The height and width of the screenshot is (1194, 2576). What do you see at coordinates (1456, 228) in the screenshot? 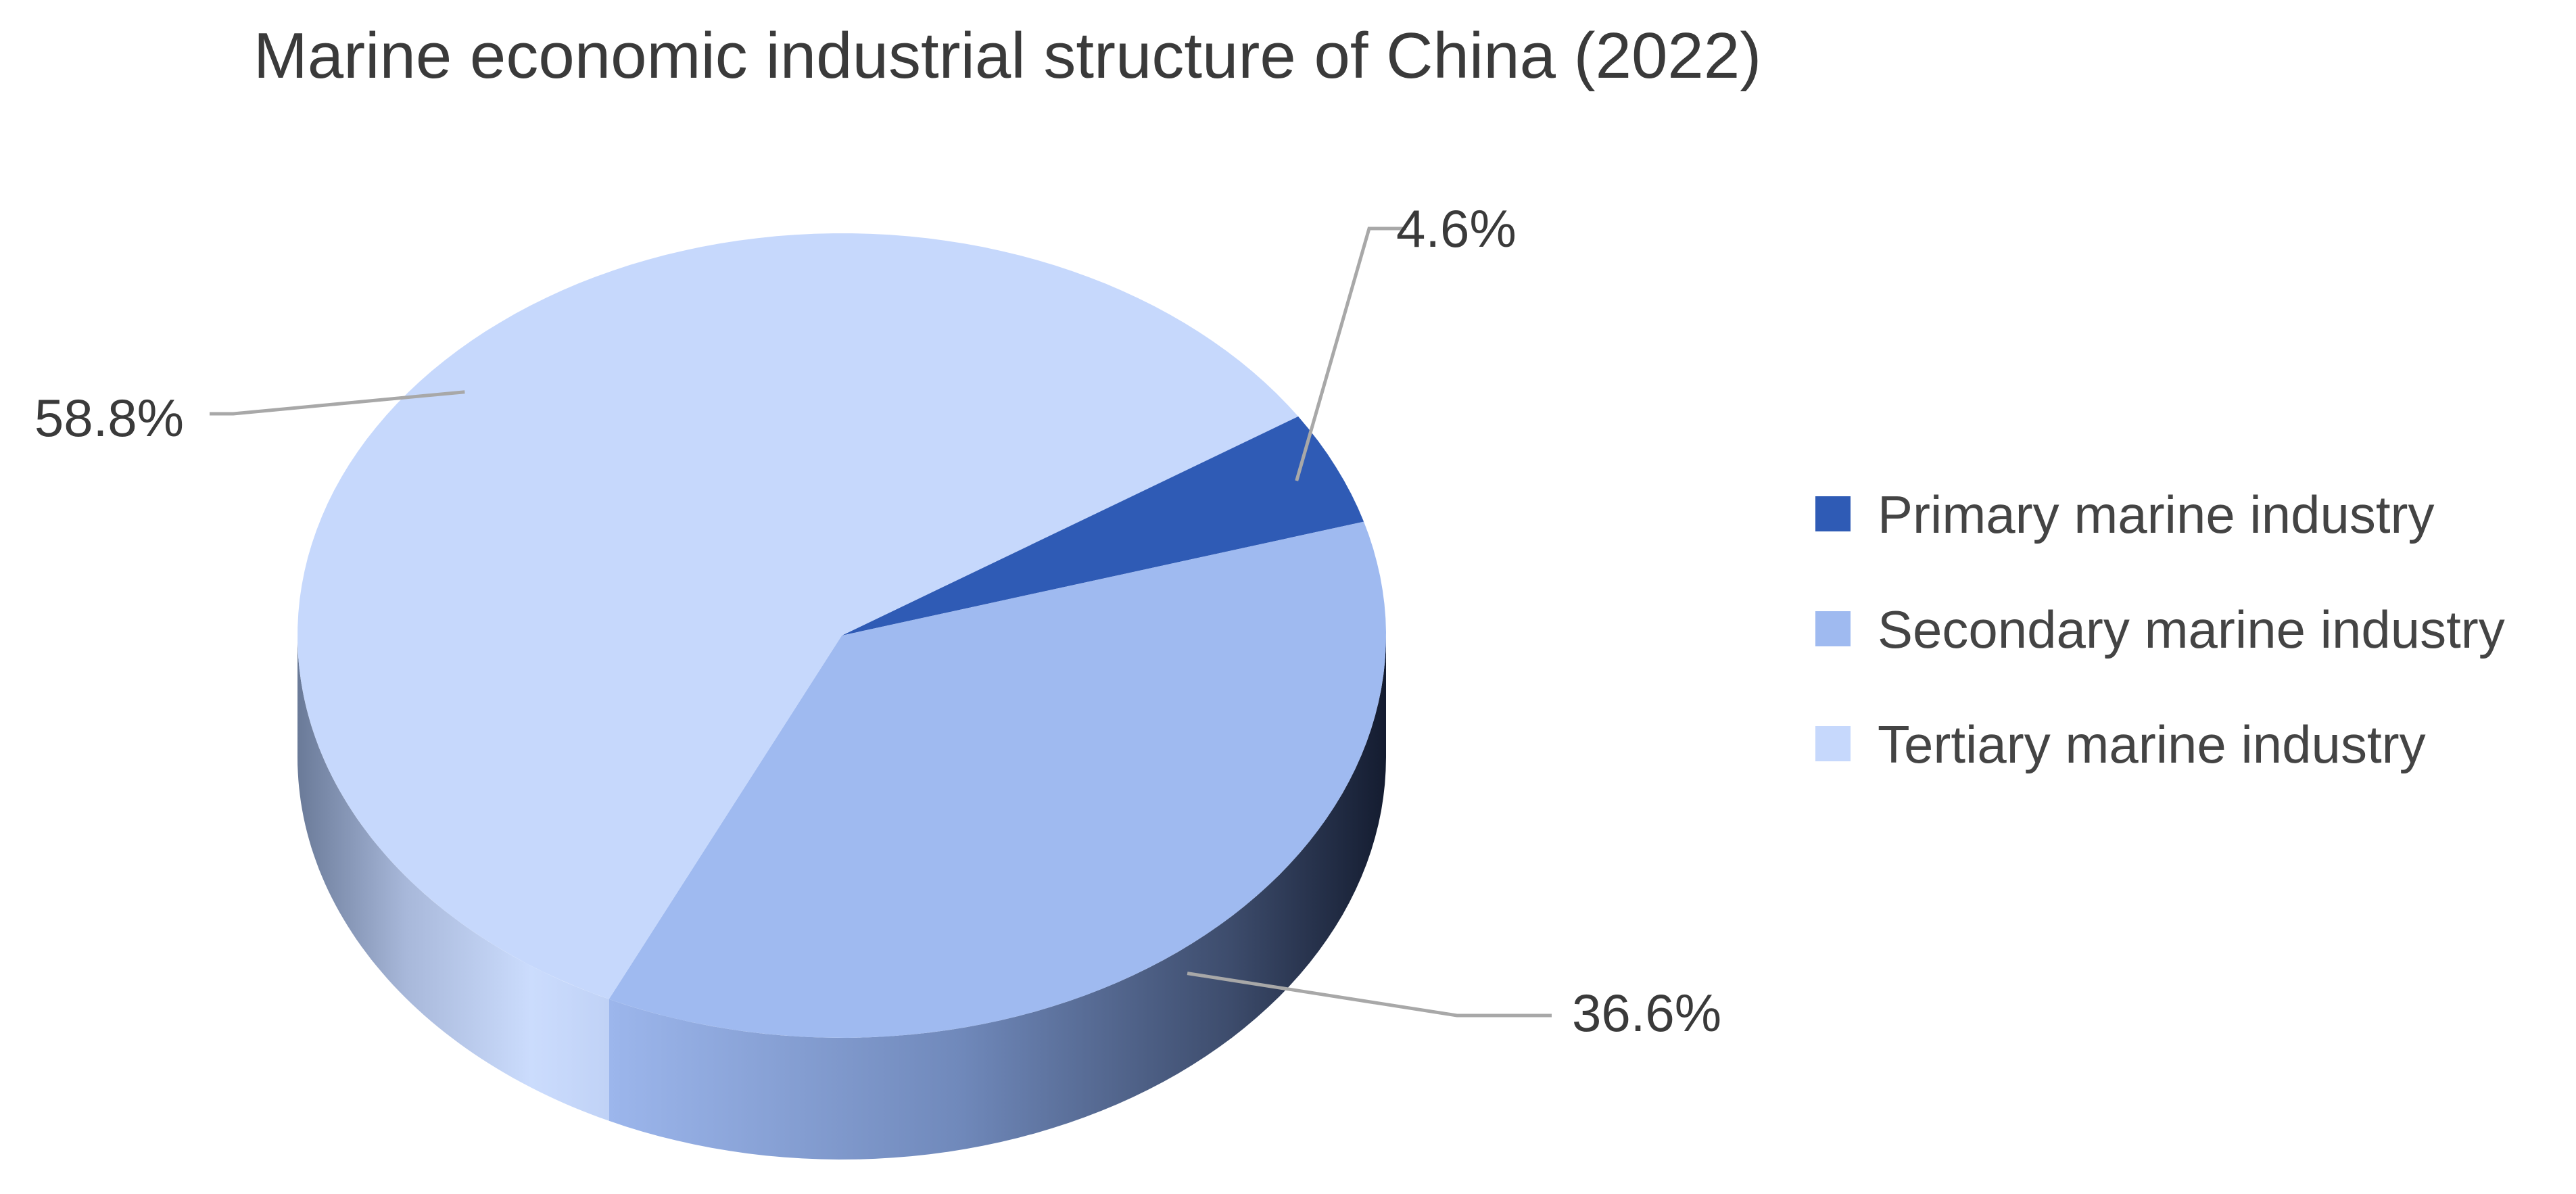
I see `data-label-primary-marine-industry: 4.6%` at bounding box center [1456, 228].